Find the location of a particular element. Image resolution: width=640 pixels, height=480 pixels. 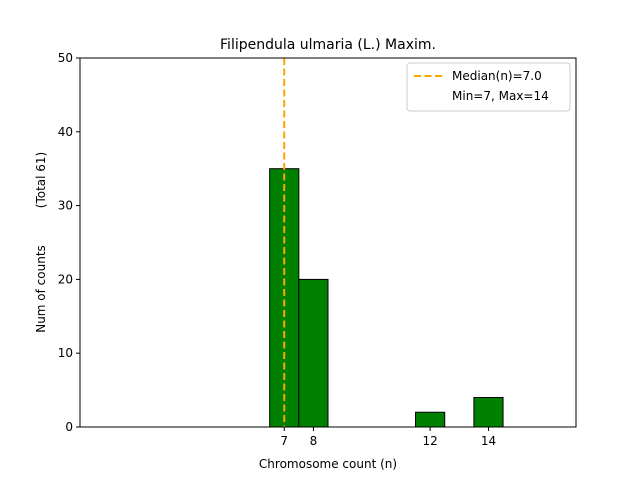

legend-entry-median: Median(n)=7.0 is located at coordinates (497, 76).